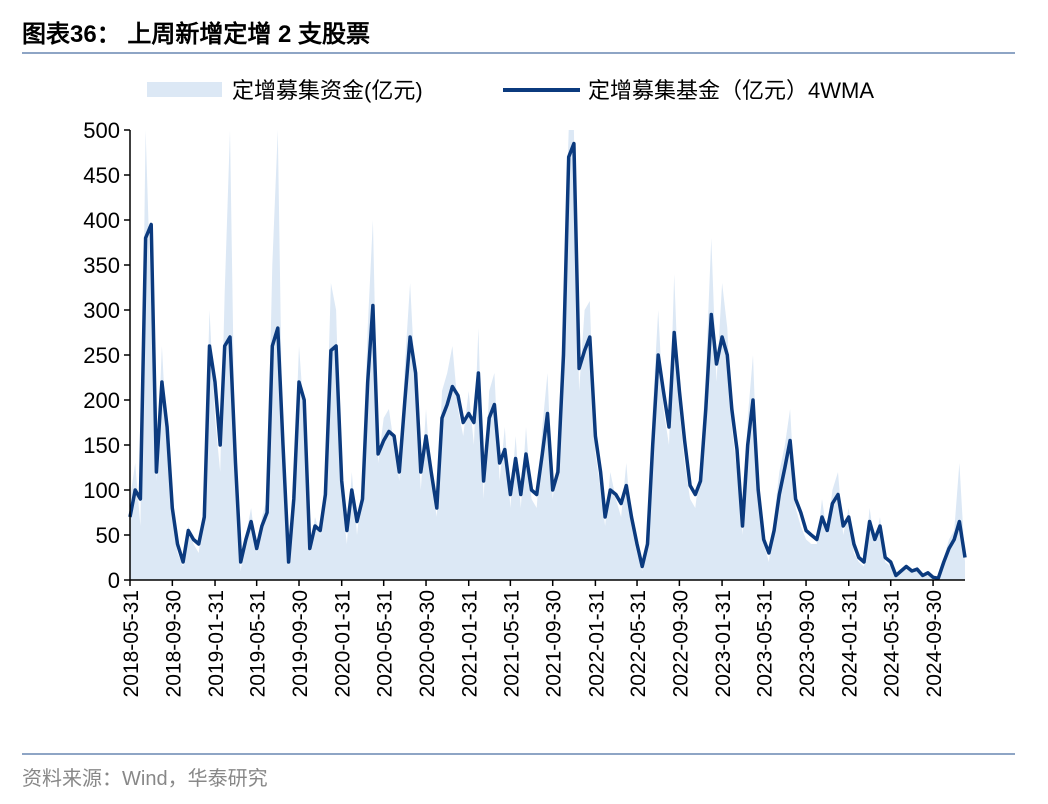 Image resolution: width=1048 pixels, height=804 pixels. I want to click on x-tick-label: 2022-05-31, so click(638, 643).